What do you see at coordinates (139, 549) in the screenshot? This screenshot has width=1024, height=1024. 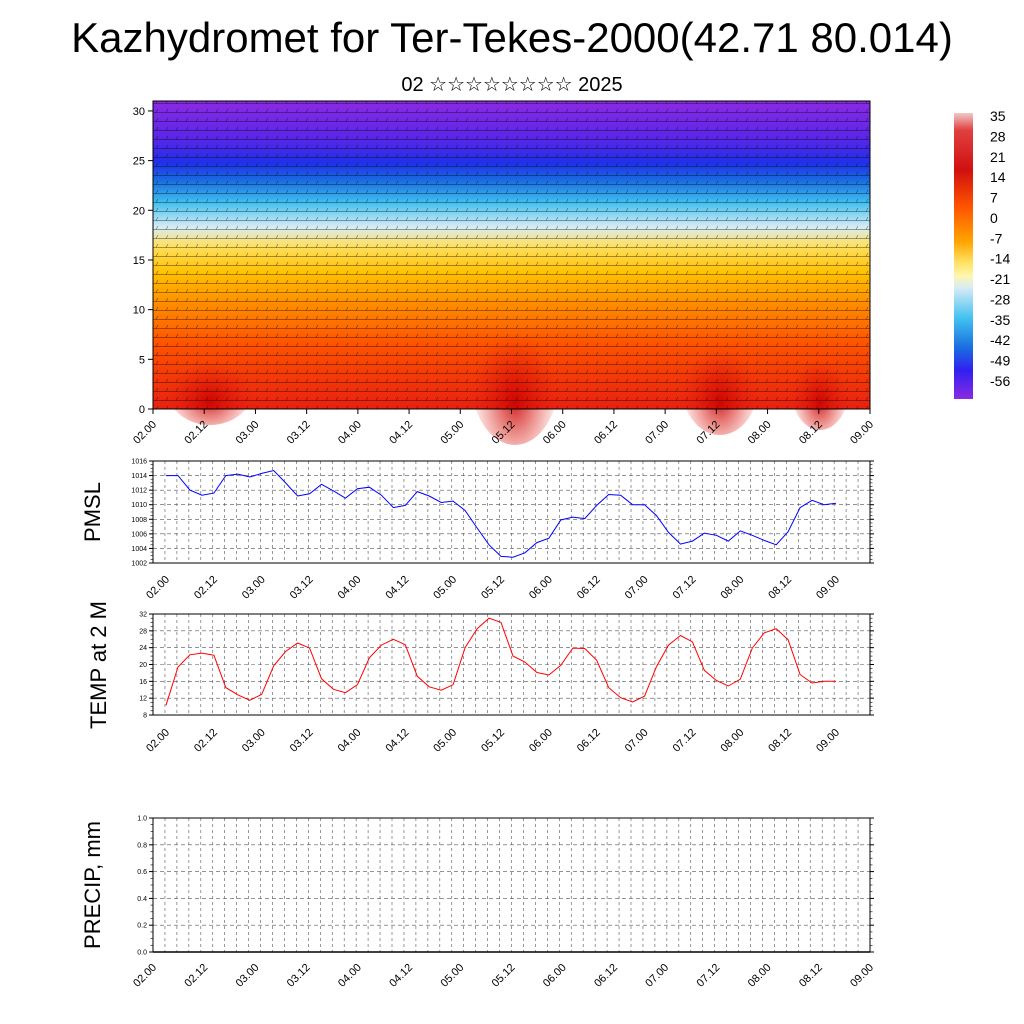 I see `y-tick-label: 1004` at bounding box center [139, 549].